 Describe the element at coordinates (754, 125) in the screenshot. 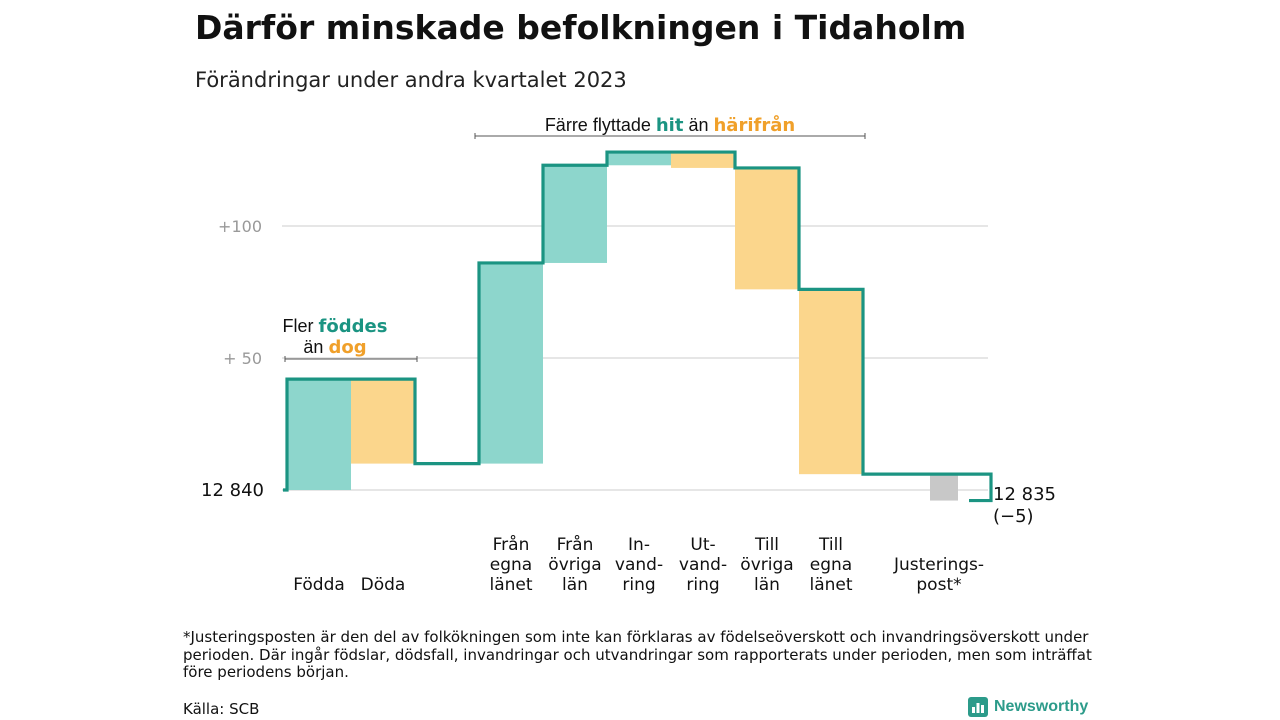

I see `annotation-highlight: härifrån` at that location.